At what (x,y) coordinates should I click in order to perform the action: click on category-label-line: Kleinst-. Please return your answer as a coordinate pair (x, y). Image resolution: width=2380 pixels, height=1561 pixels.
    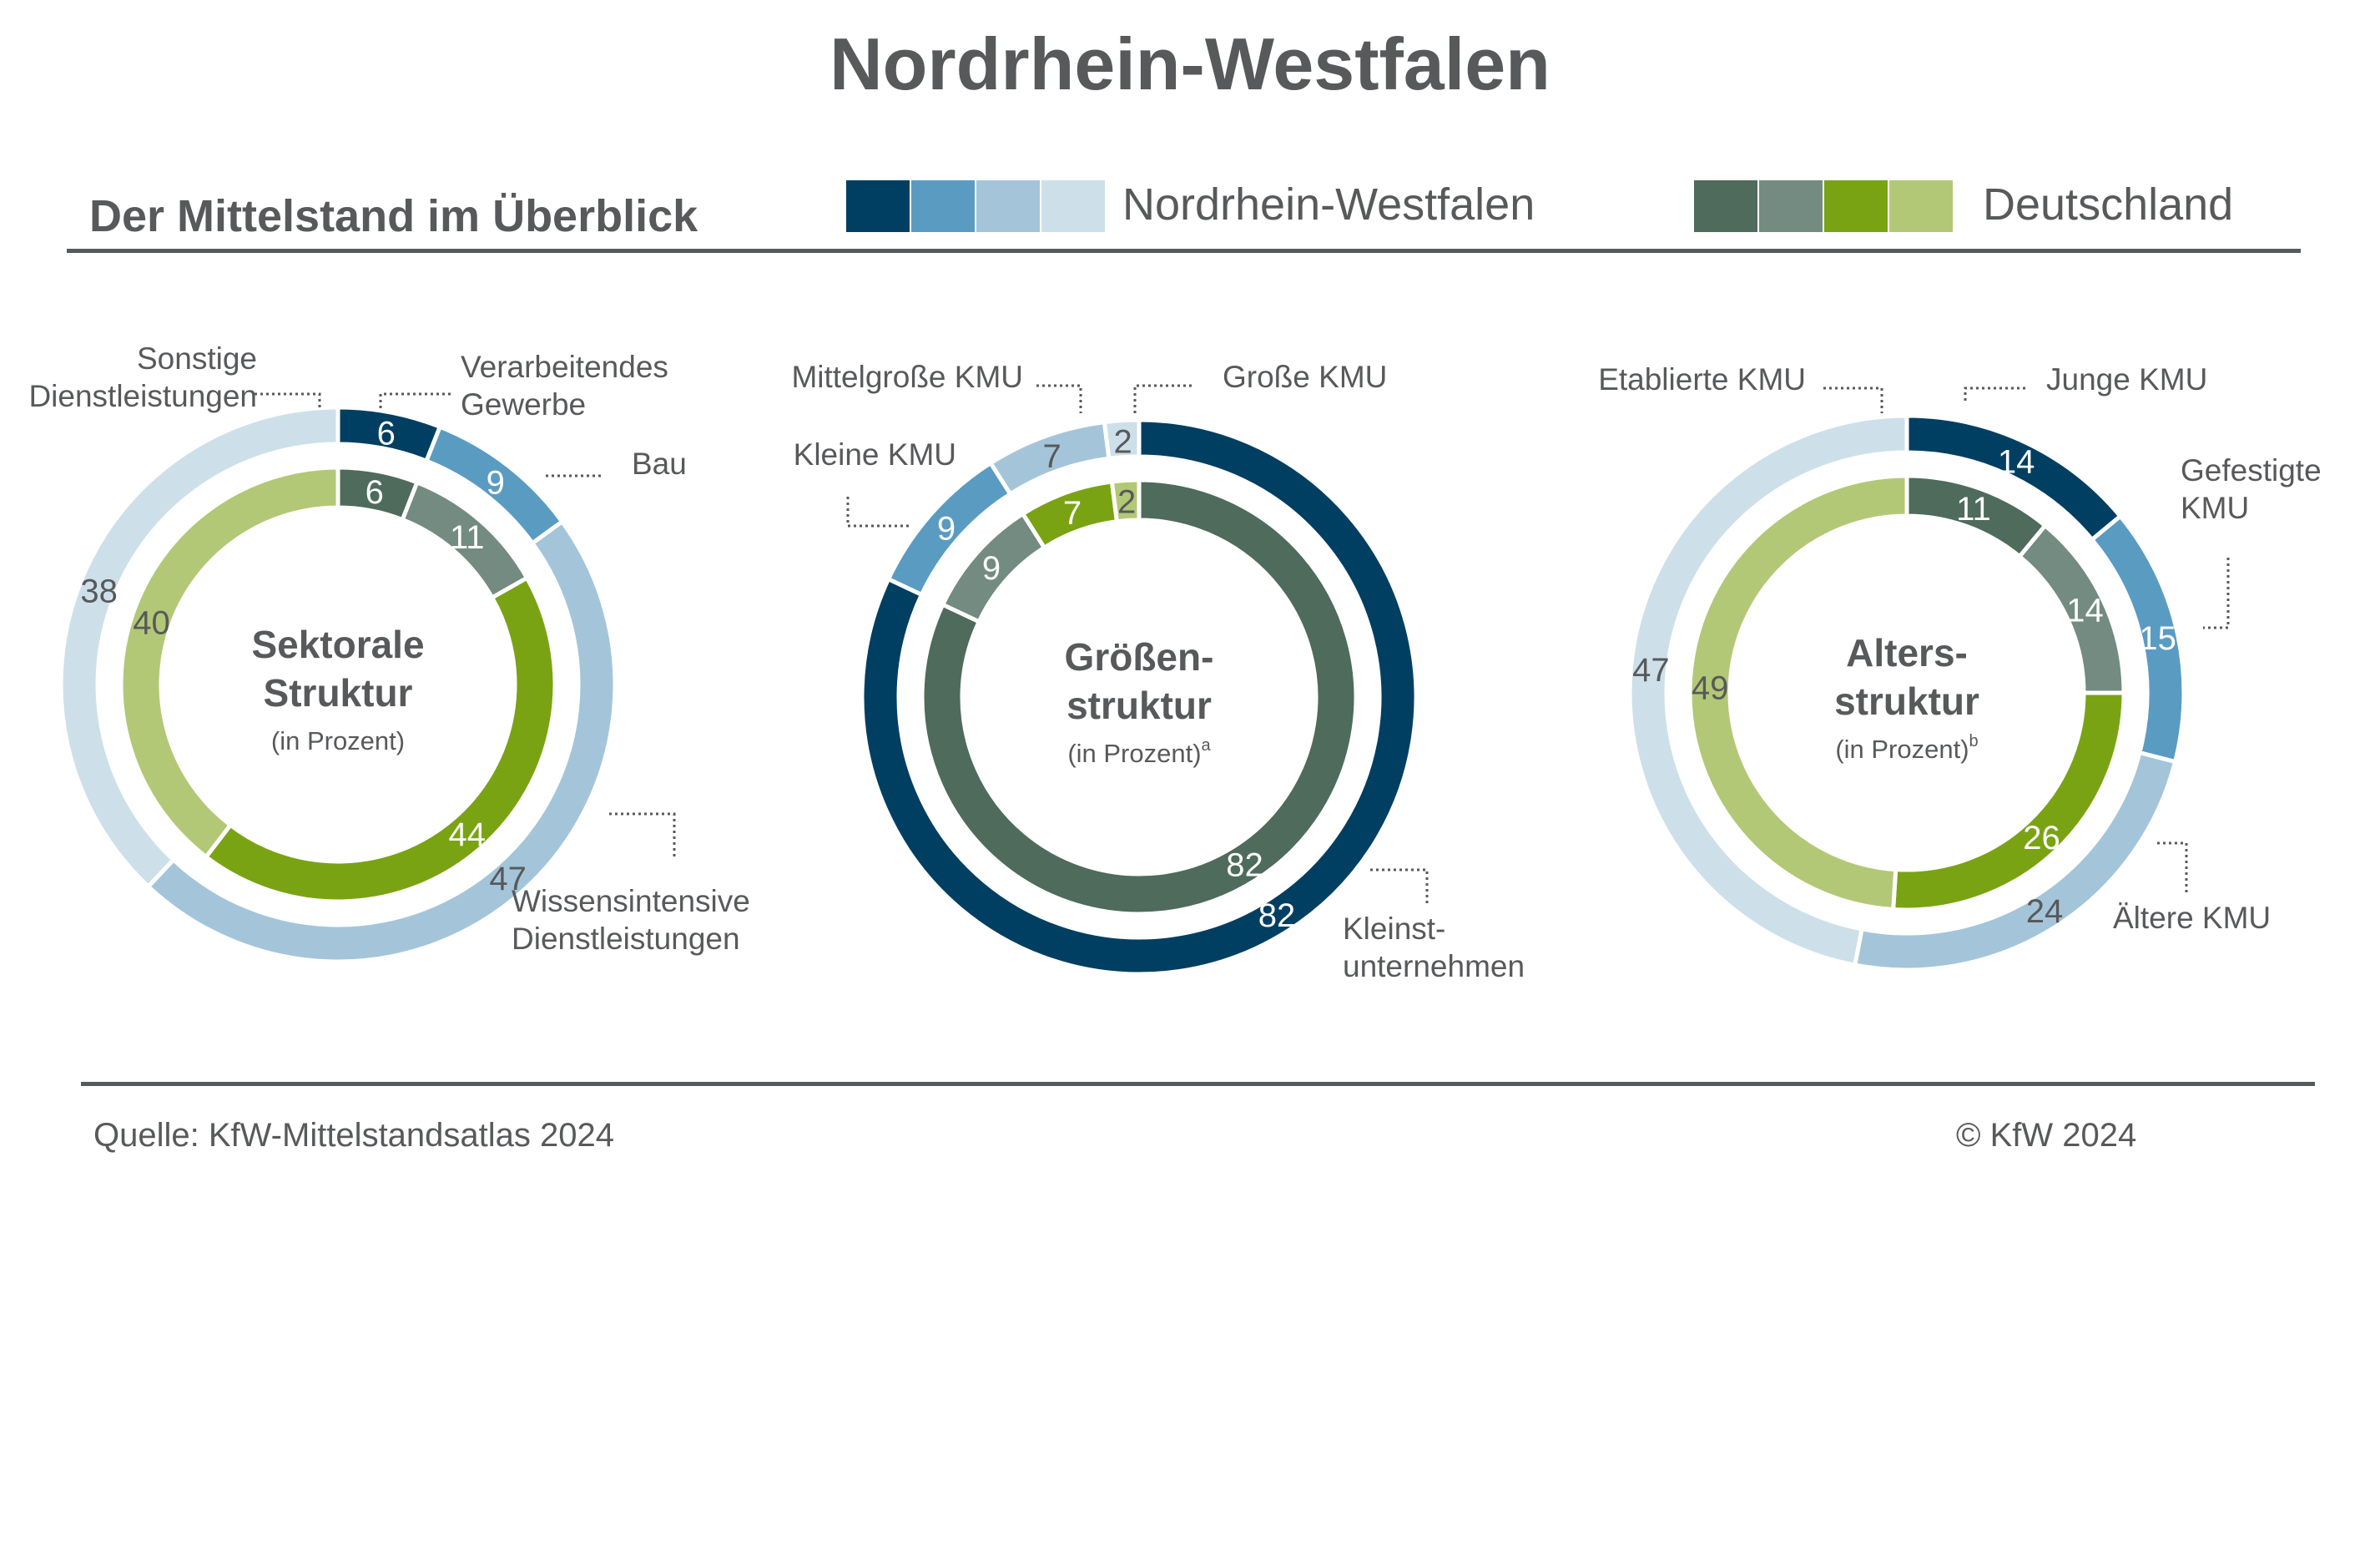
    Looking at the image, I should click on (1394, 929).